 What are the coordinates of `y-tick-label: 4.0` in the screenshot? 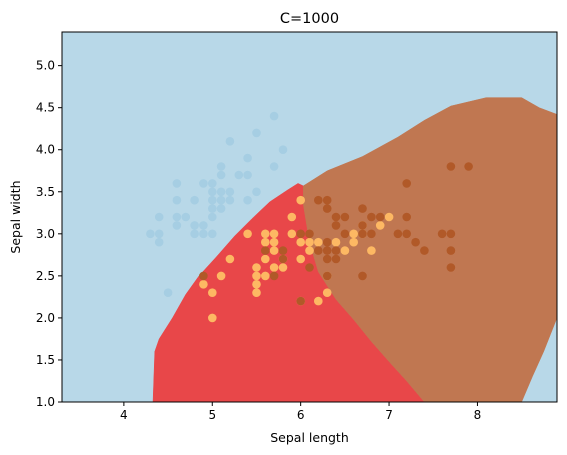 It's located at (45, 150).